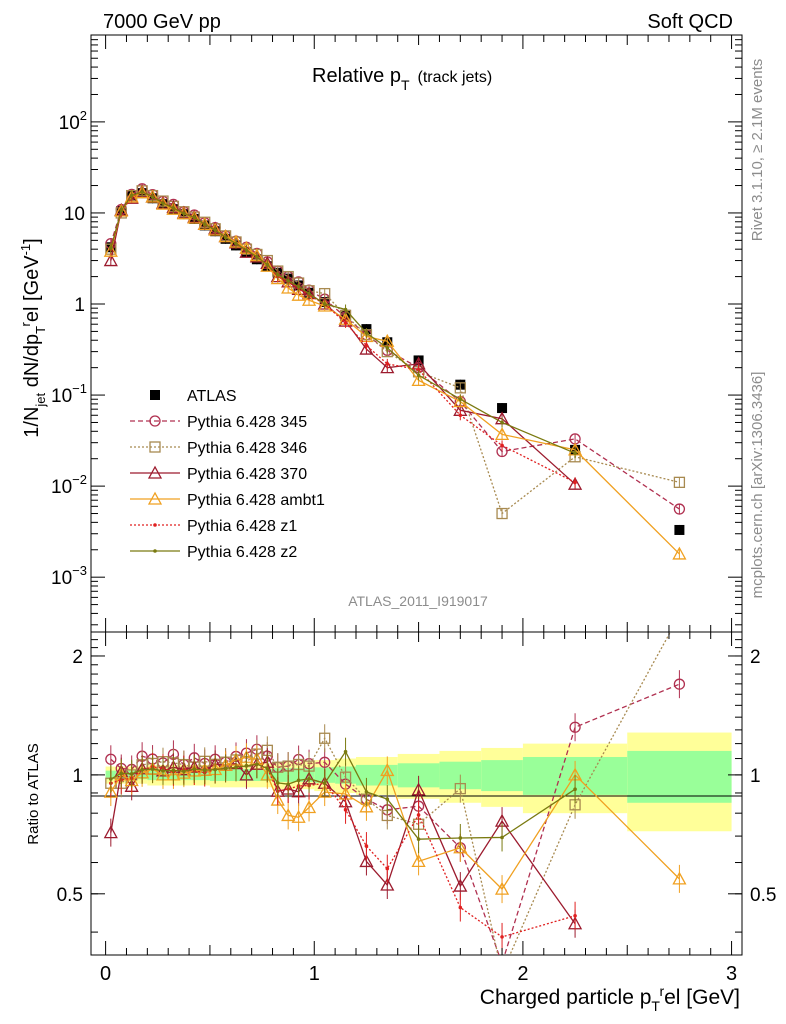 The image size is (786, 1024). What do you see at coordinates (679, 776) in the screenshot?
I see `ratio-band-inner` at bounding box center [679, 776].